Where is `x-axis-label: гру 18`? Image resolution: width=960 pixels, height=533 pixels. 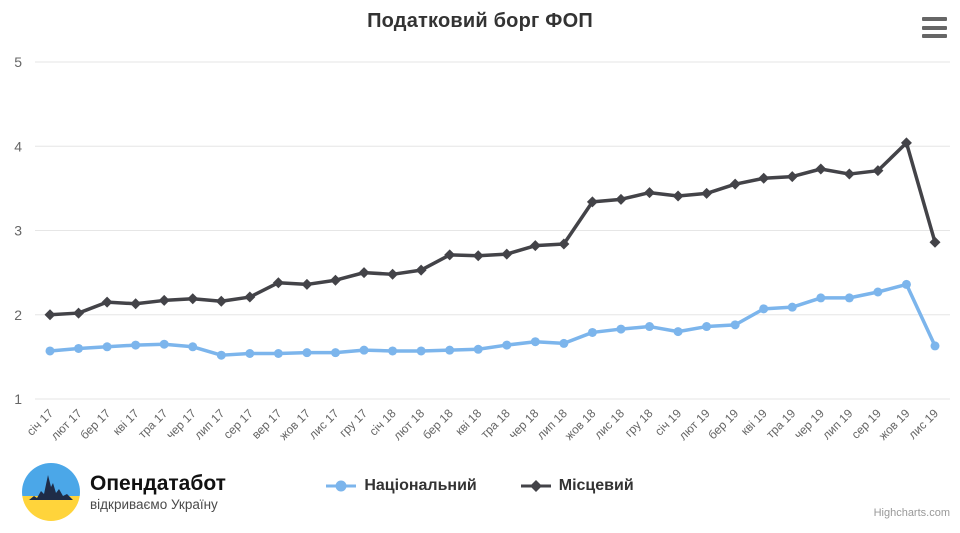 x-axis-label: гру 18 is located at coordinates (639, 423).